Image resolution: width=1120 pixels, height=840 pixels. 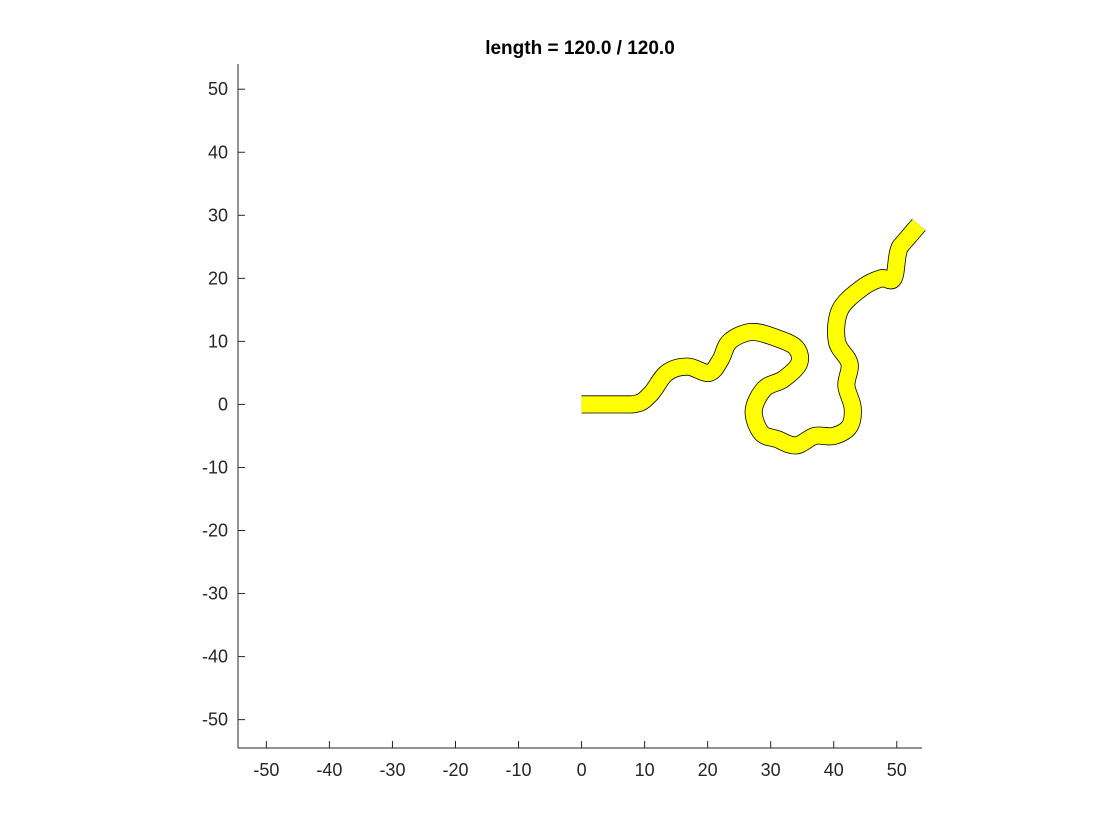 I want to click on x-ticks: -50 -40 -30 -20 -10 0 10 20 30 40 50, so click(x=580, y=760).